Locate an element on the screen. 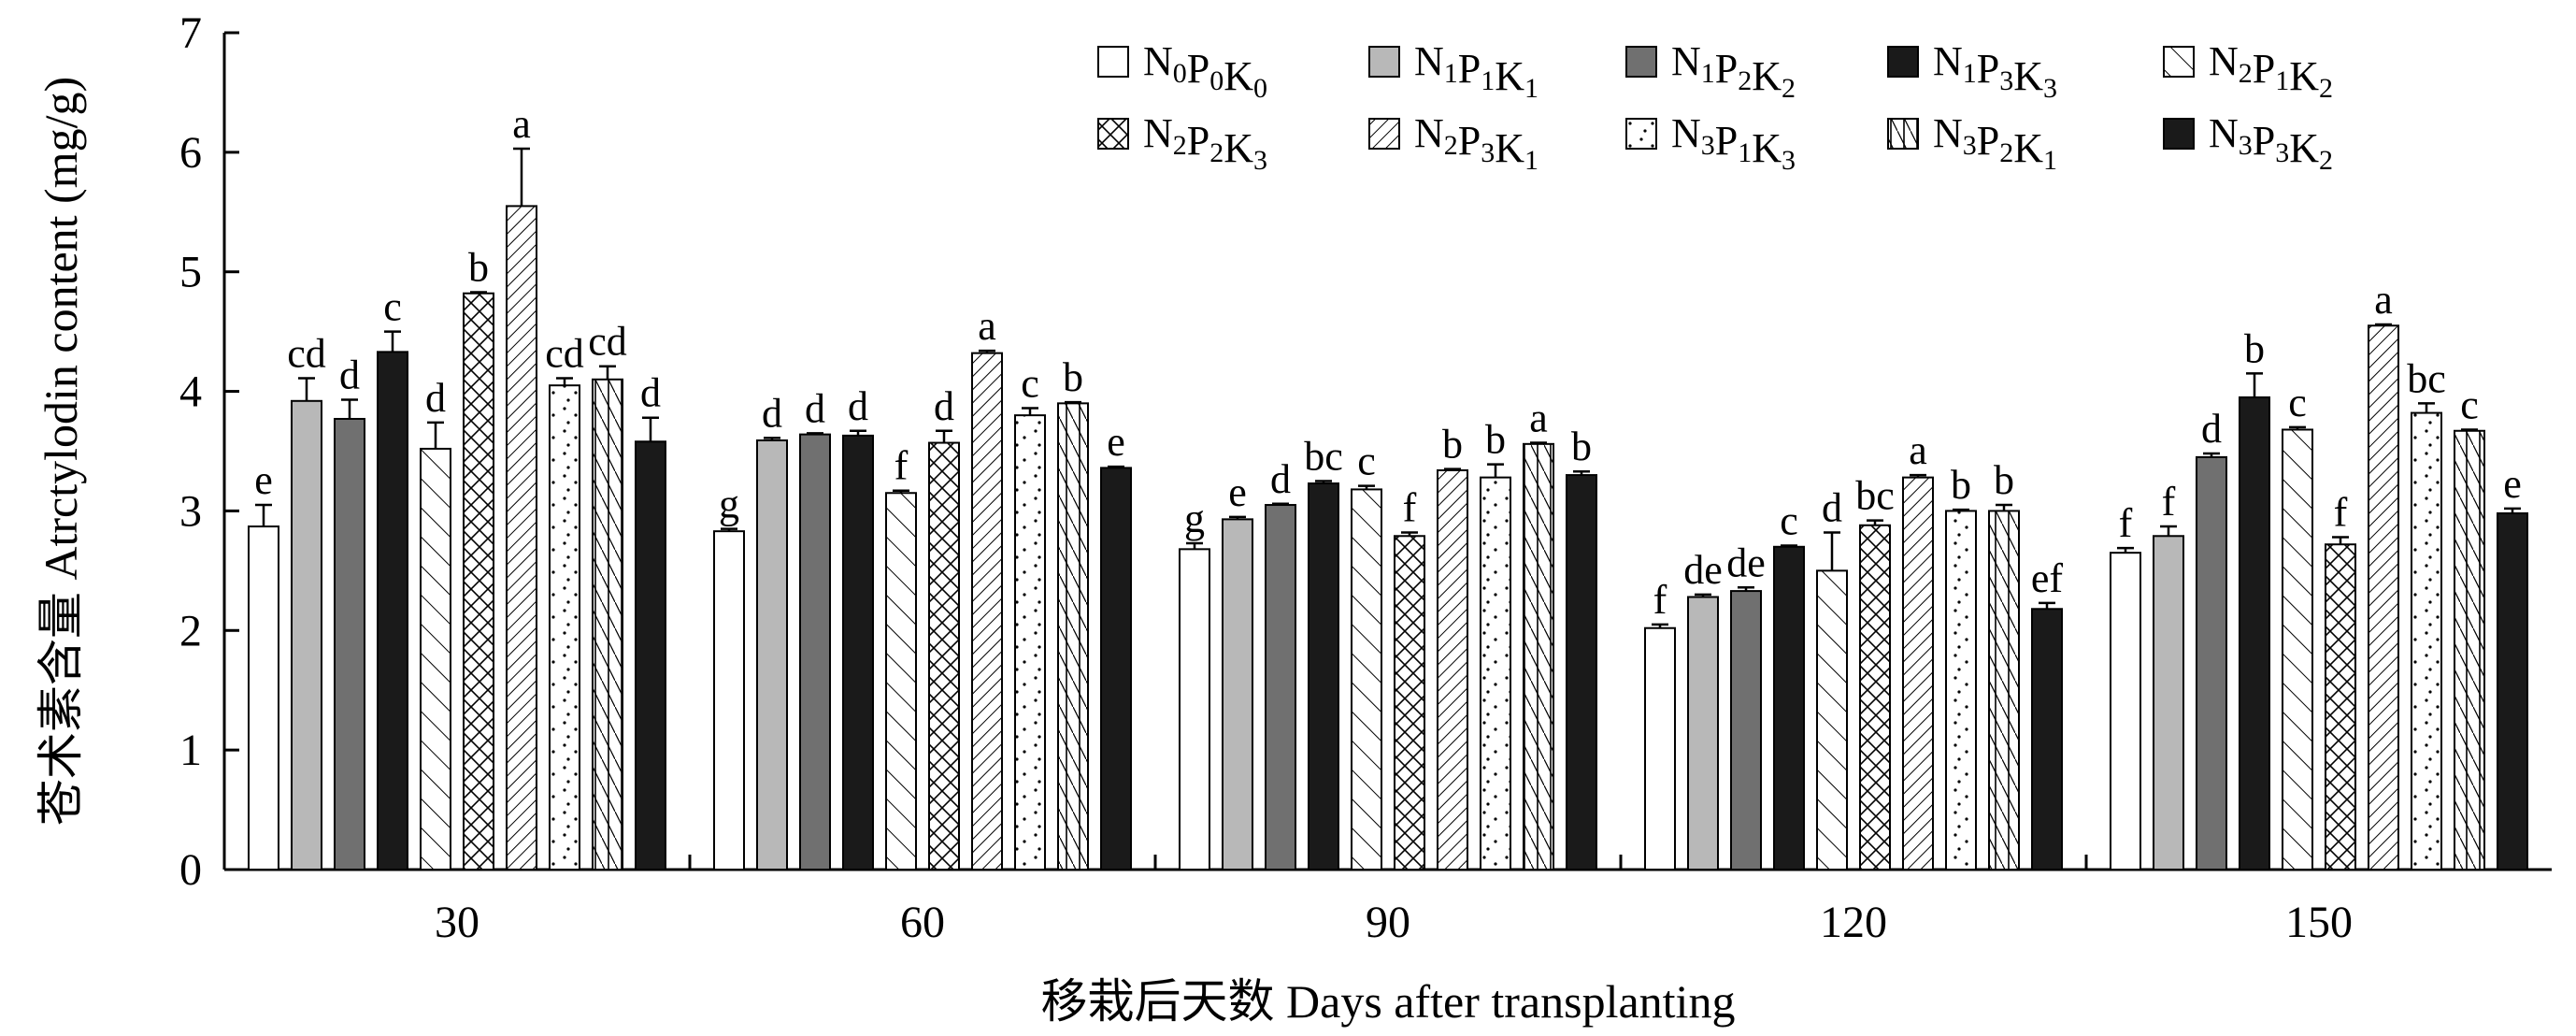 The image size is (2576, 1036). y-tick-label: 2 is located at coordinates (190, 630).